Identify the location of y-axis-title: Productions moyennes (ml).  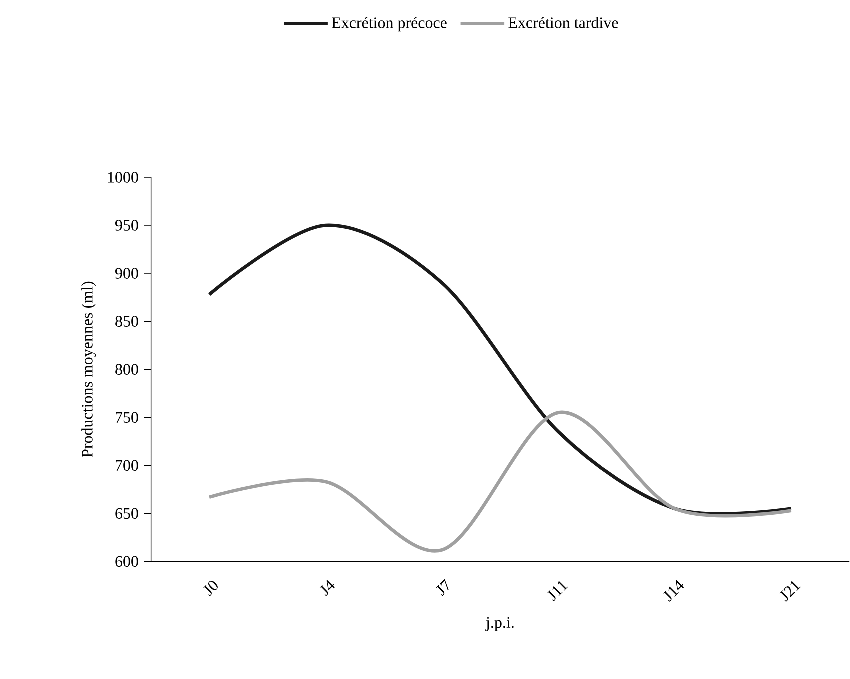
(89, 370).